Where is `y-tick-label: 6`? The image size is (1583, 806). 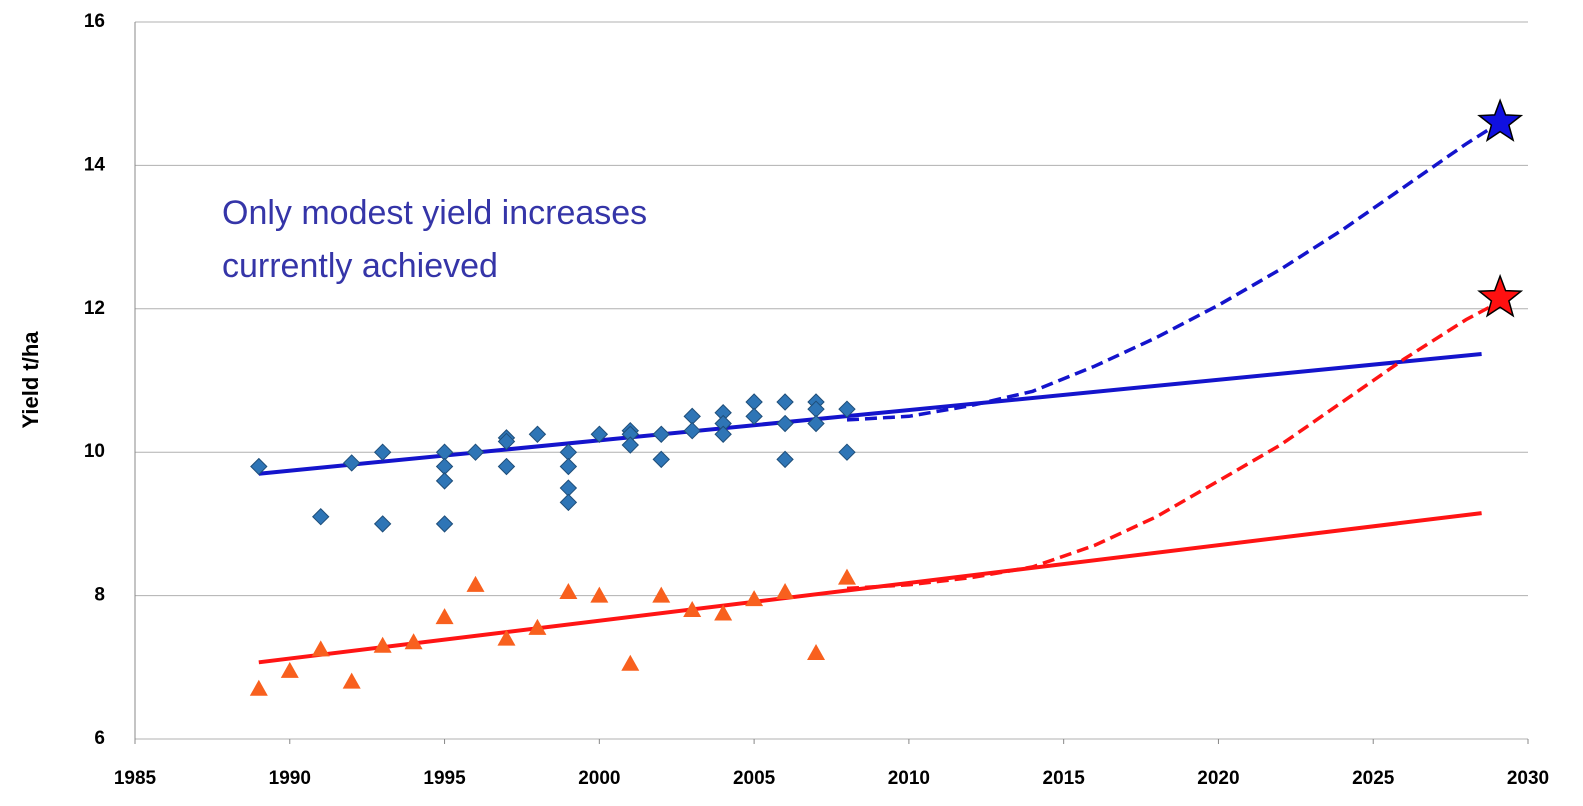 y-tick-label: 6 is located at coordinates (99, 738).